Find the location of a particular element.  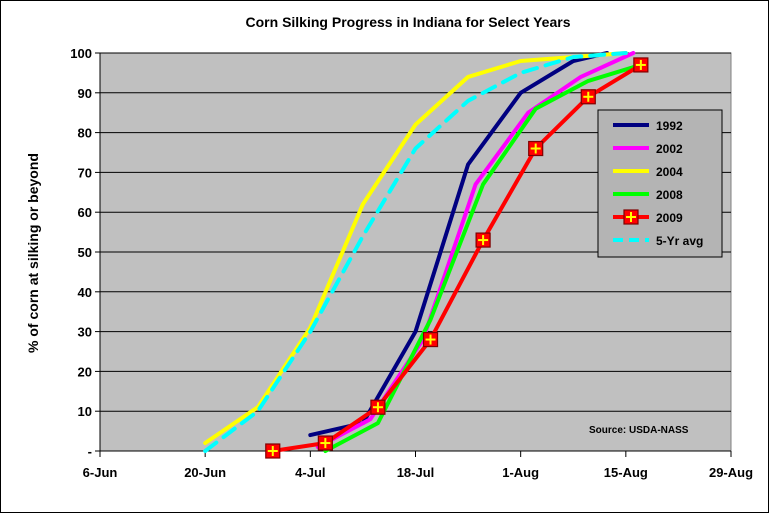

x-tick-label: 6-Jun is located at coordinates (100, 472).